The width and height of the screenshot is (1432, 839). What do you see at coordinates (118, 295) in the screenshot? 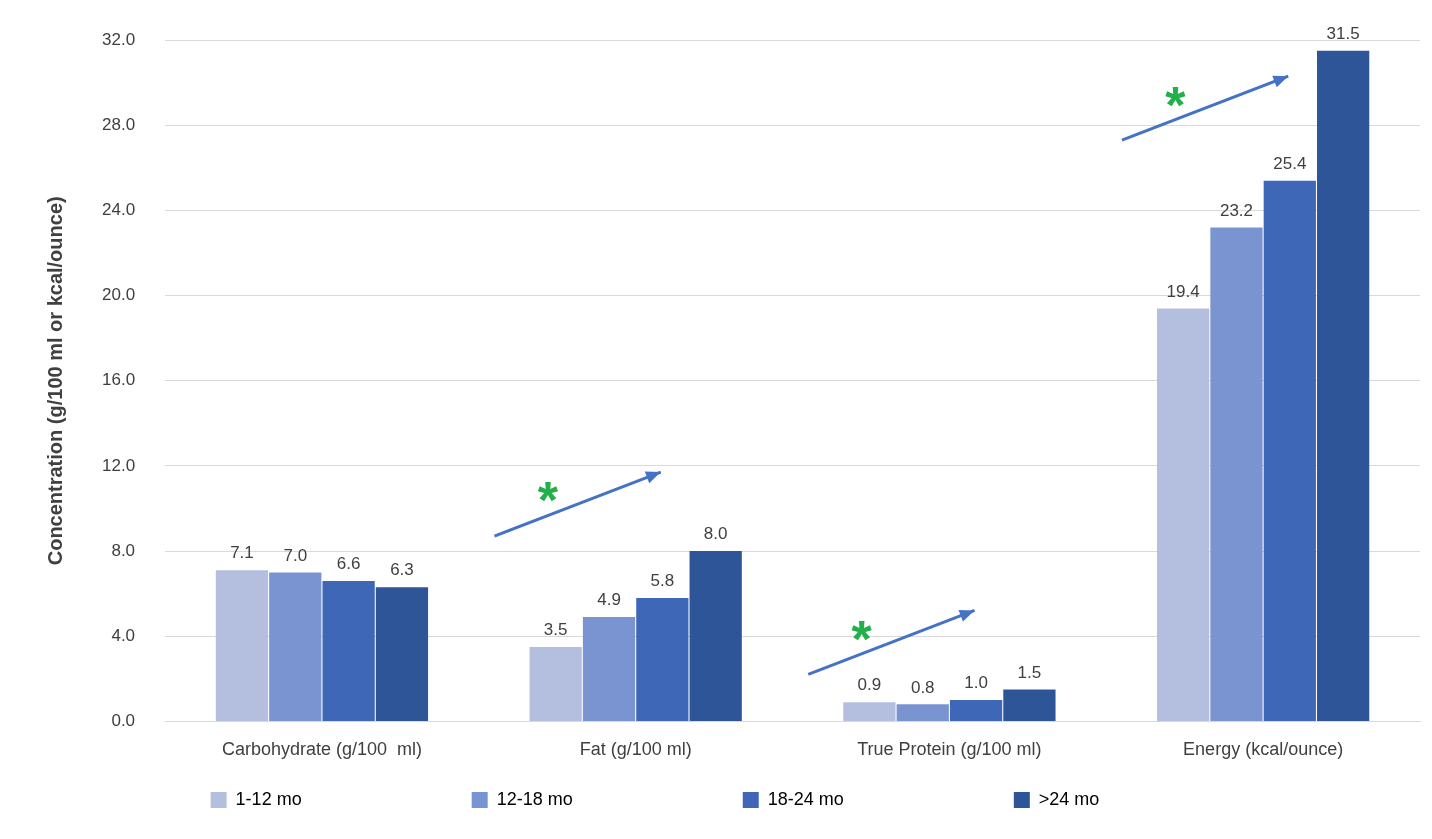
I see `y-tick-label: 20.0` at bounding box center [118, 295].